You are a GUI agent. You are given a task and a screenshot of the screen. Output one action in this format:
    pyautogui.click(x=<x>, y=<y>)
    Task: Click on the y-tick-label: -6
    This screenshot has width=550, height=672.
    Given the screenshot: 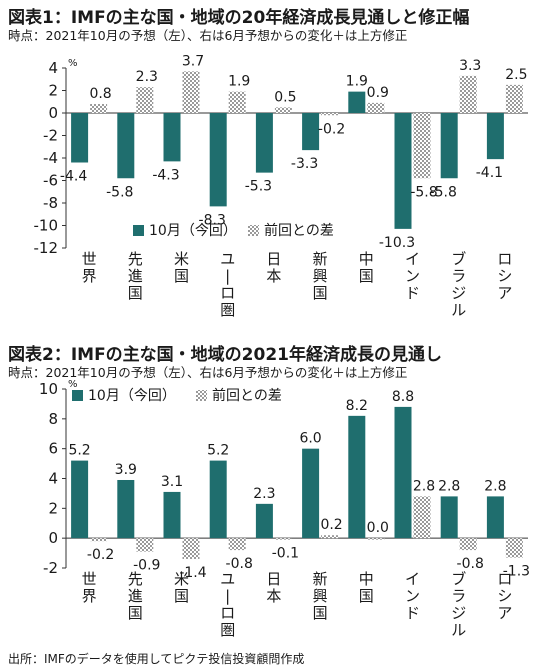 What is the action you would take?
    pyautogui.click(x=50, y=181)
    